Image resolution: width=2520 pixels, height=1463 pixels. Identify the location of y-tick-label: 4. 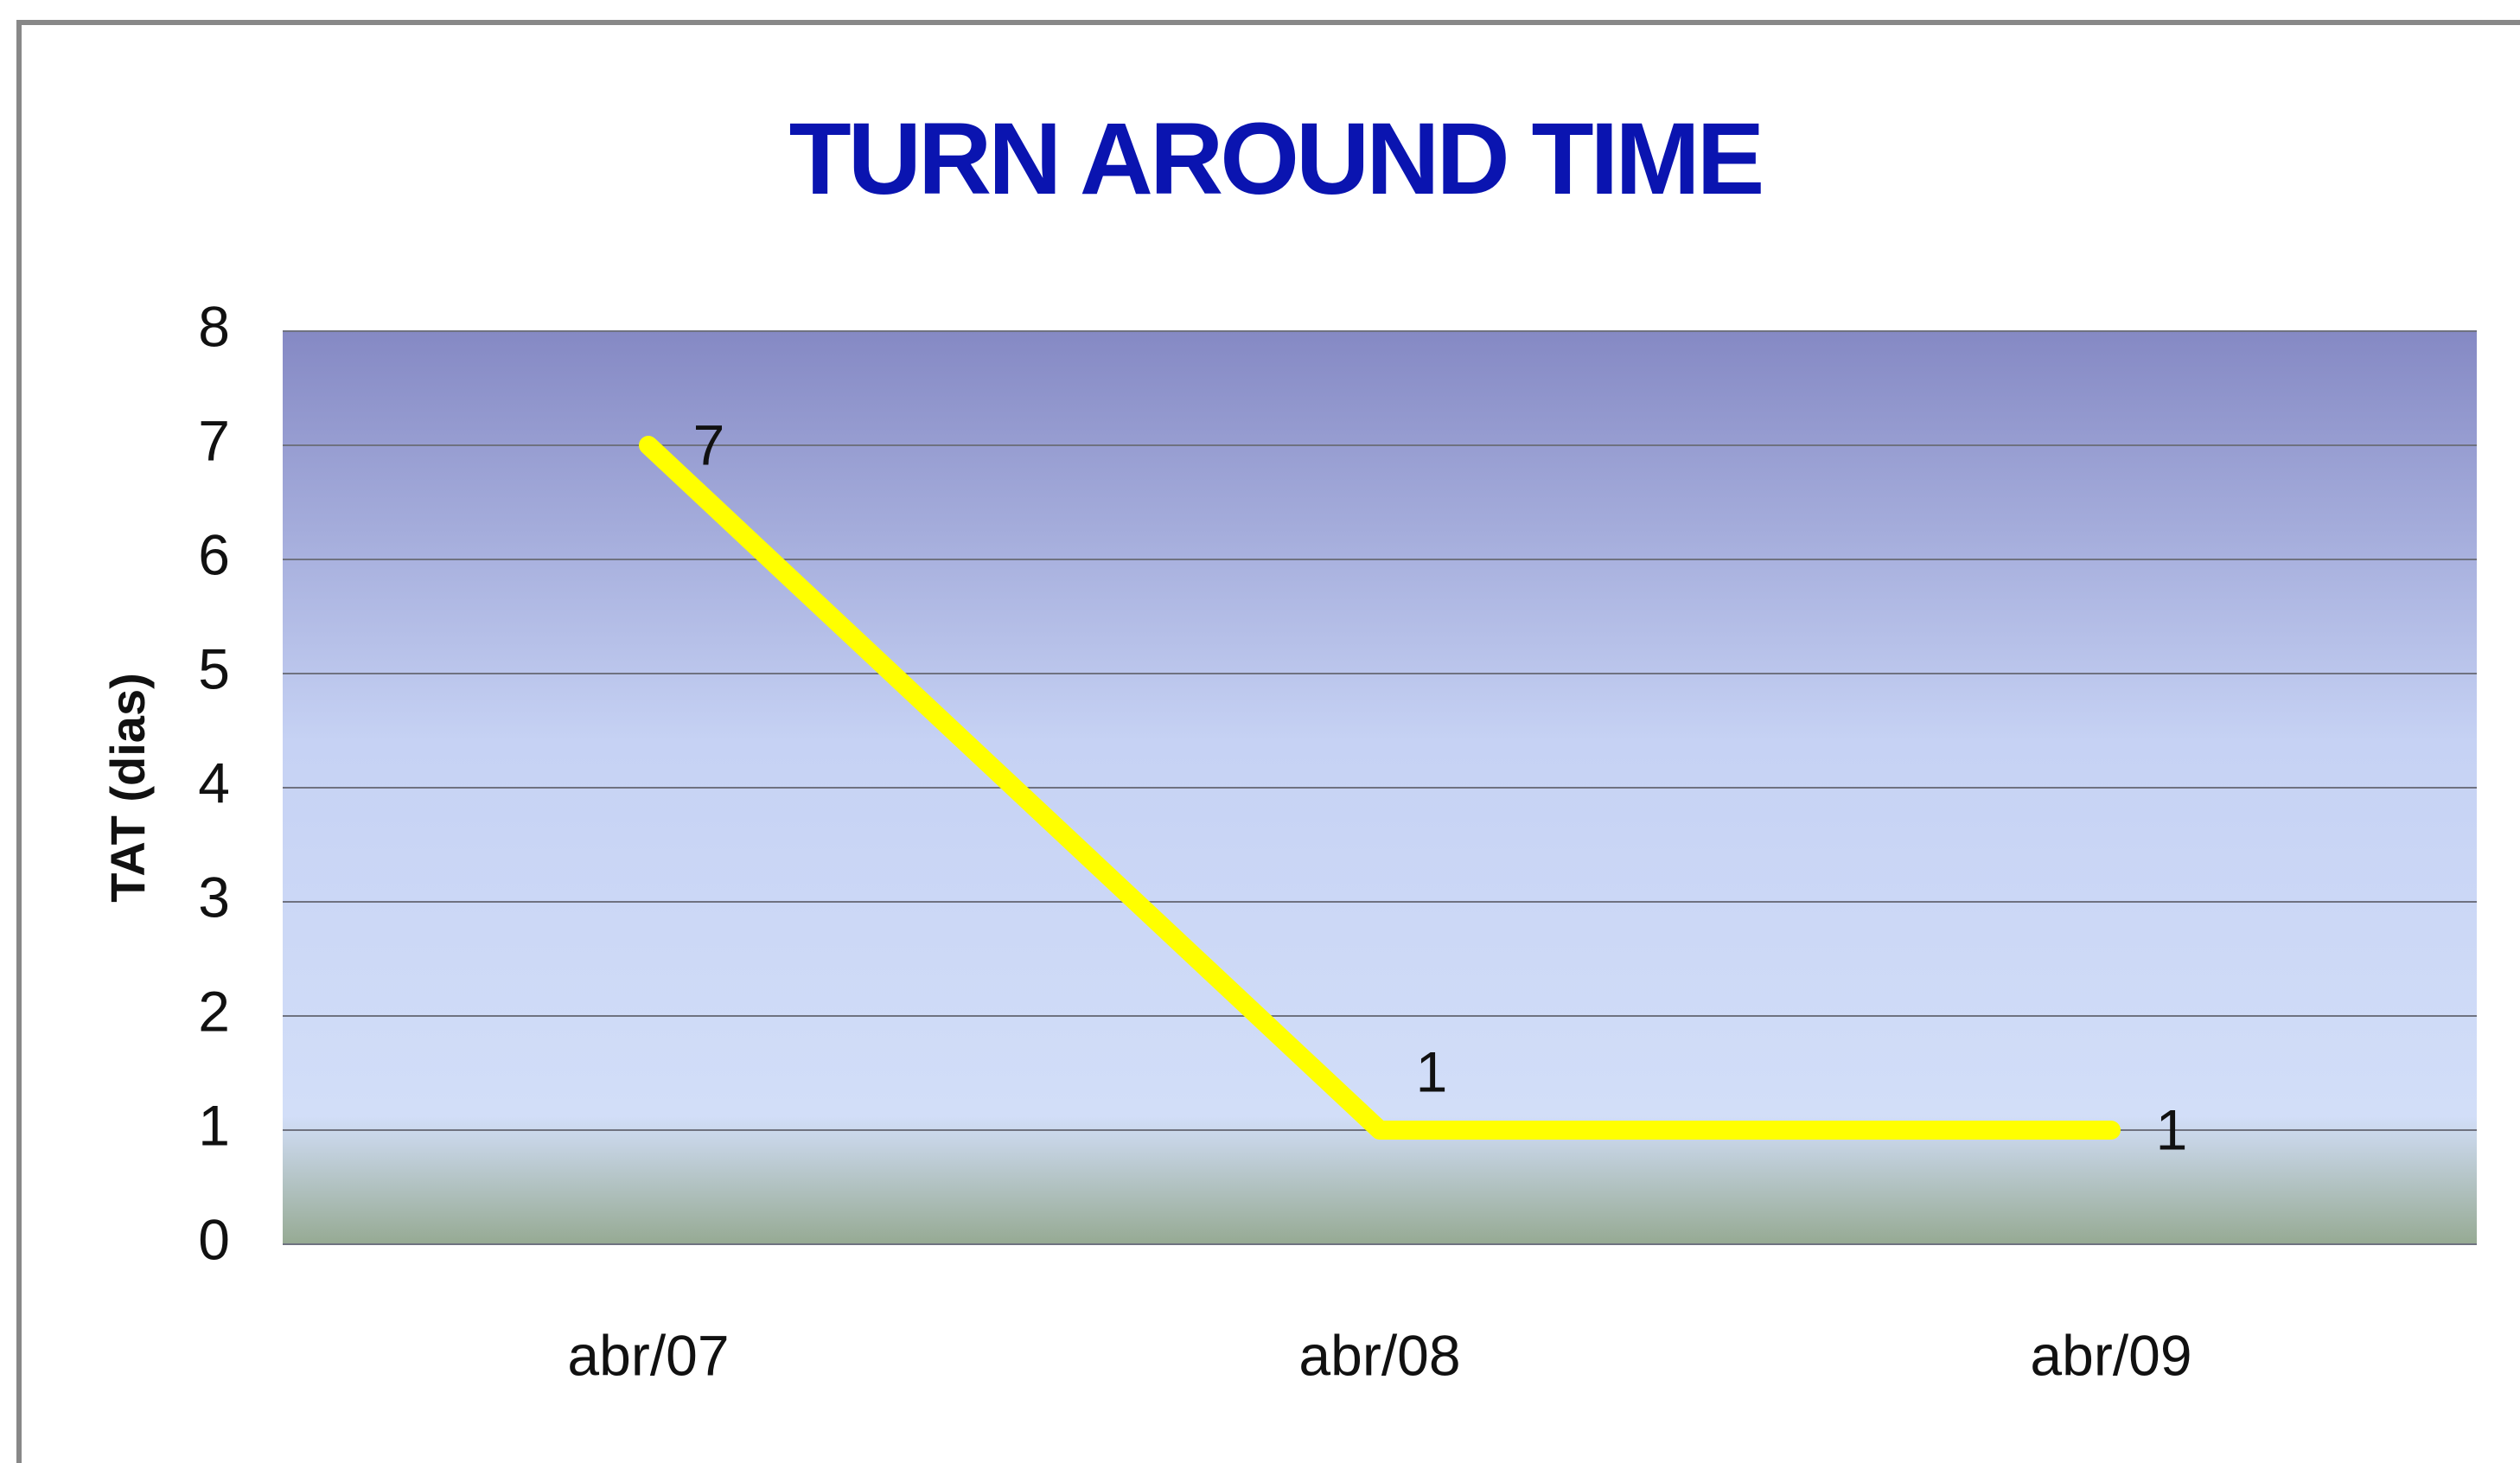
(214, 783).